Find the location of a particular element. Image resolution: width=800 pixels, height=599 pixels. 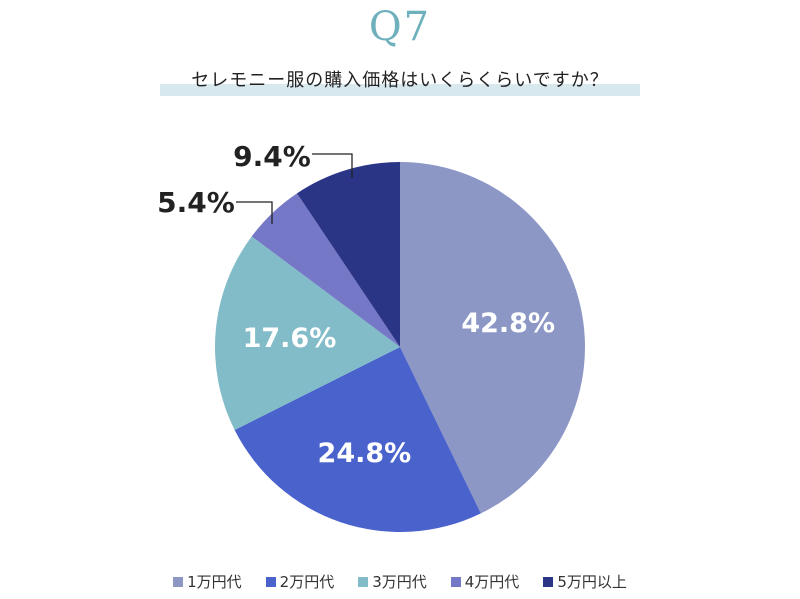

legend-label: 3万円代 is located at coordinates (399, 582).